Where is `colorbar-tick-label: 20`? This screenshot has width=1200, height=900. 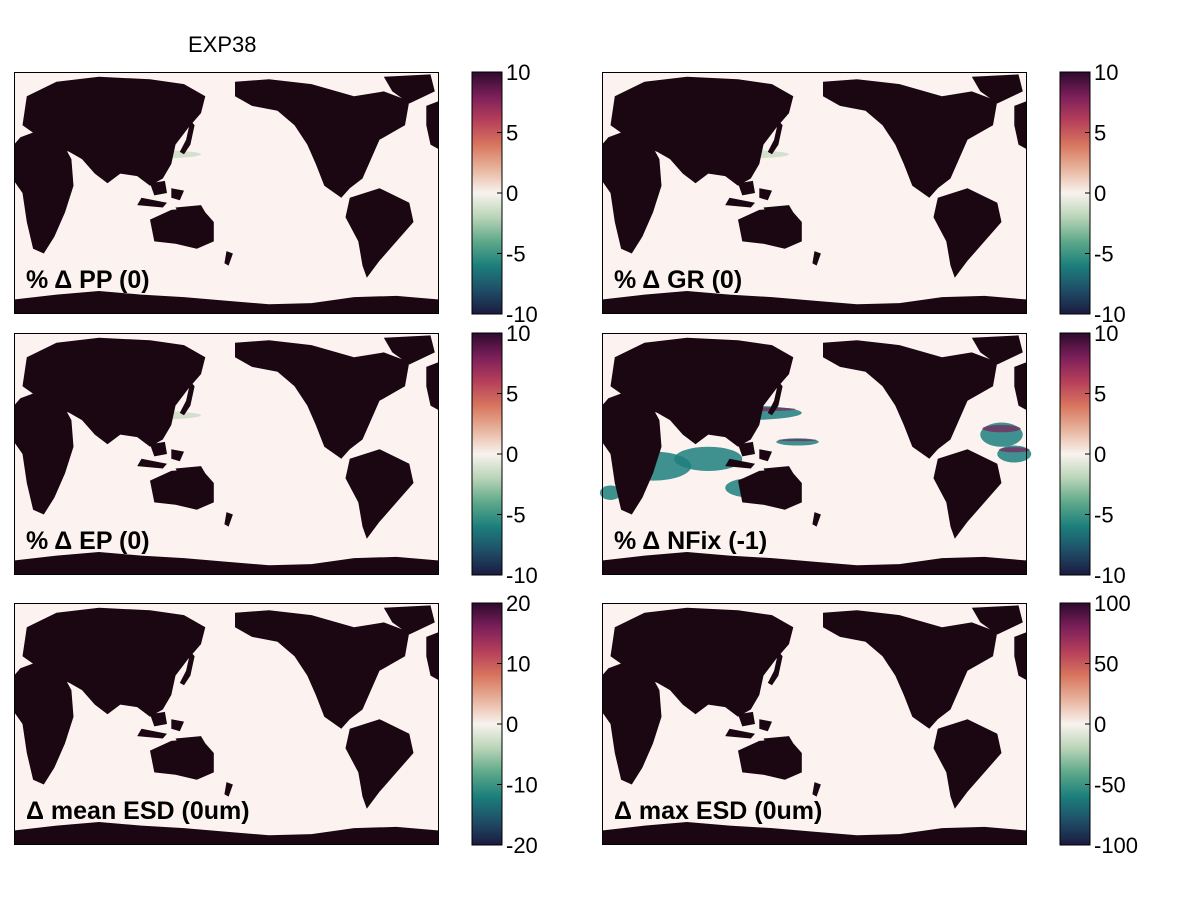
colorbar-tick-label: 20 is located at coordinates (518, 603).